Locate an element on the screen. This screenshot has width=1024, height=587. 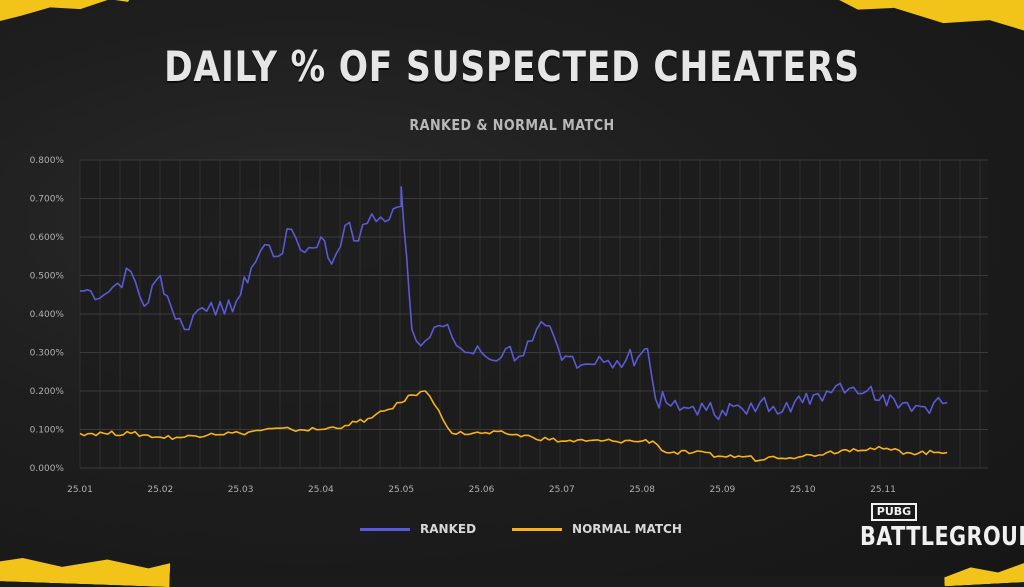
chart-title: DAILY % OF SUSPECTED CHEATERS is located at coordinates (512, 66).